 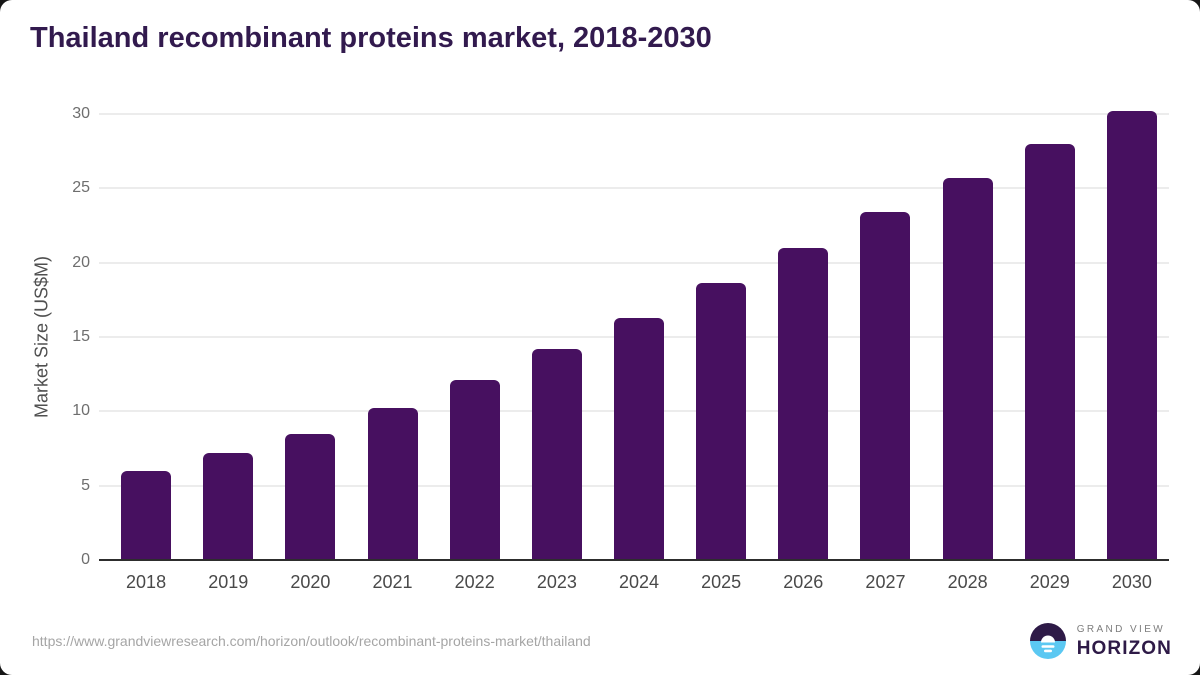 I want to click on bar-2025, so click(x=721, y=421).